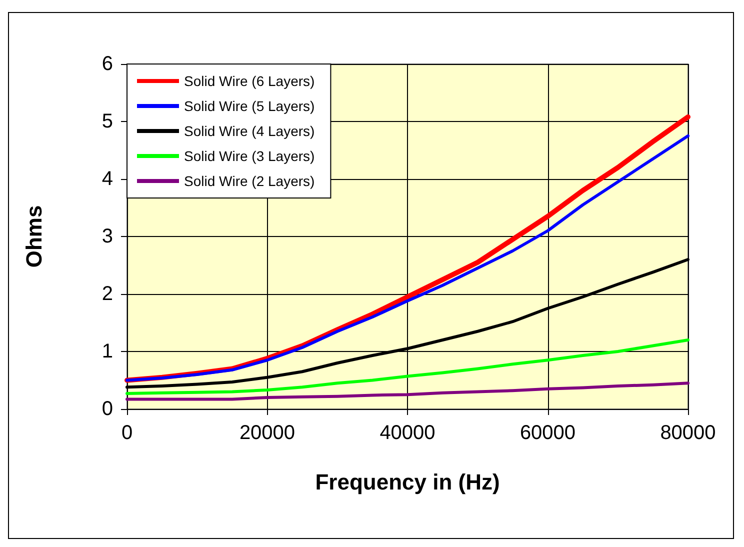 The width and height of the screenshot is (744, 547). What do you see at coordinates (34, 236) in the screenshot?
I see `y-axis-title: Ohms` at bounding box center [34, 236].